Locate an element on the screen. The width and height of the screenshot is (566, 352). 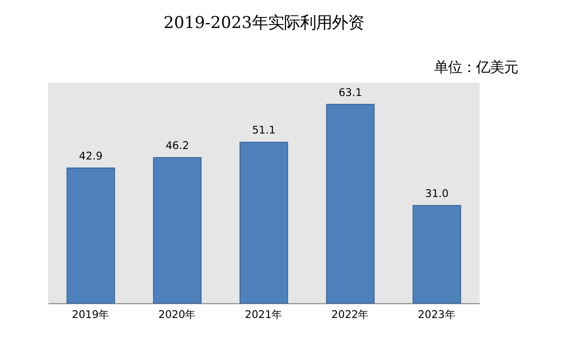
x-tick-label: 2019年 is located at coordinates (91, 315).